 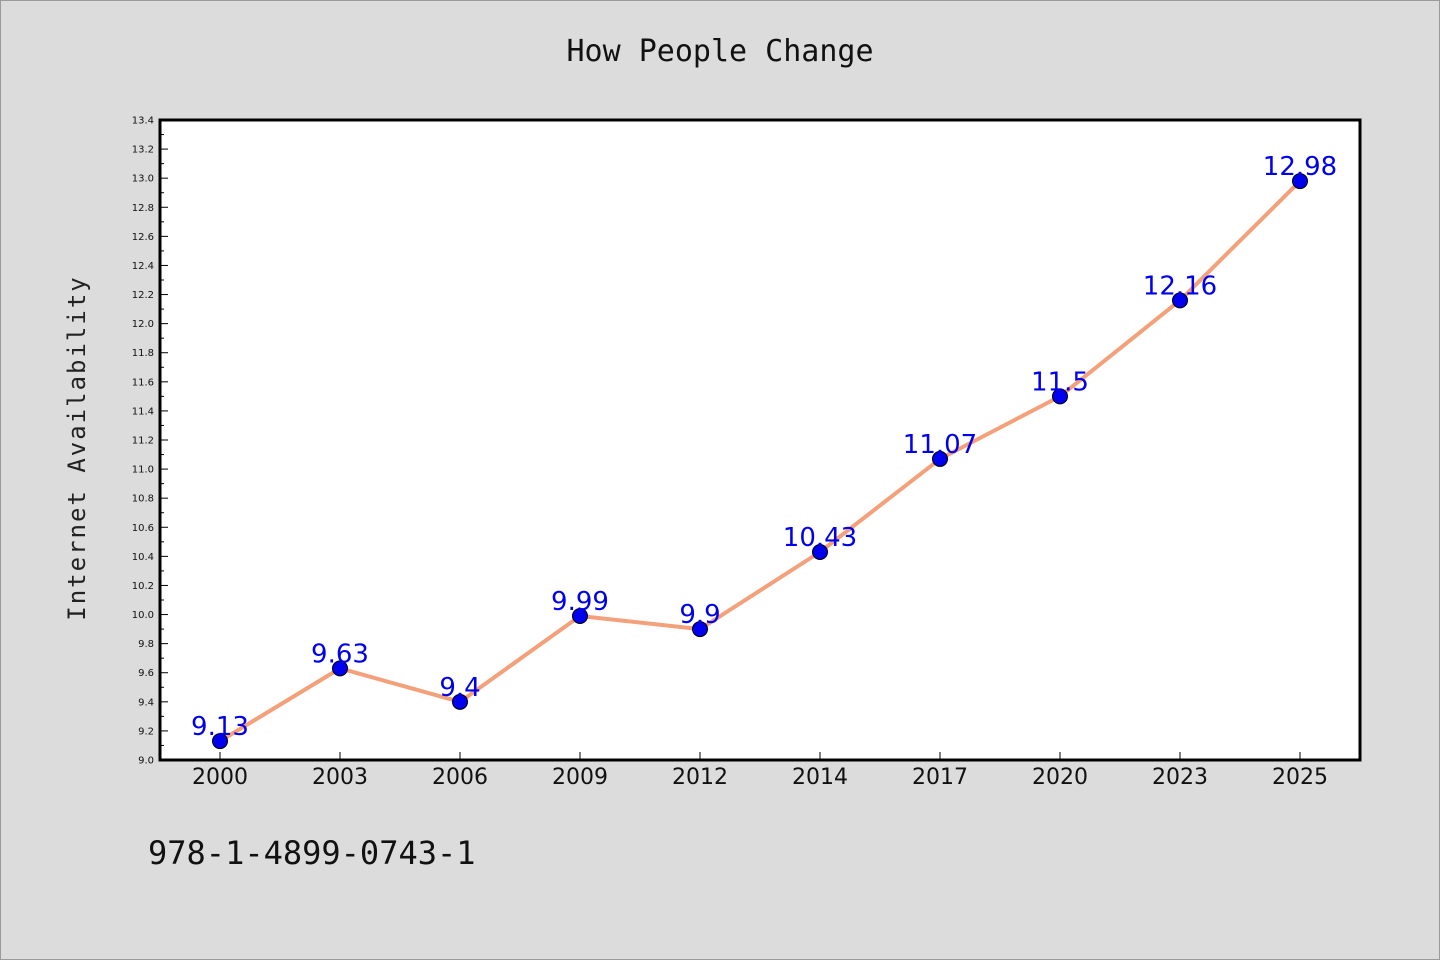 I want to click on x-tick-label: 2012, so click(x=700, y=777).